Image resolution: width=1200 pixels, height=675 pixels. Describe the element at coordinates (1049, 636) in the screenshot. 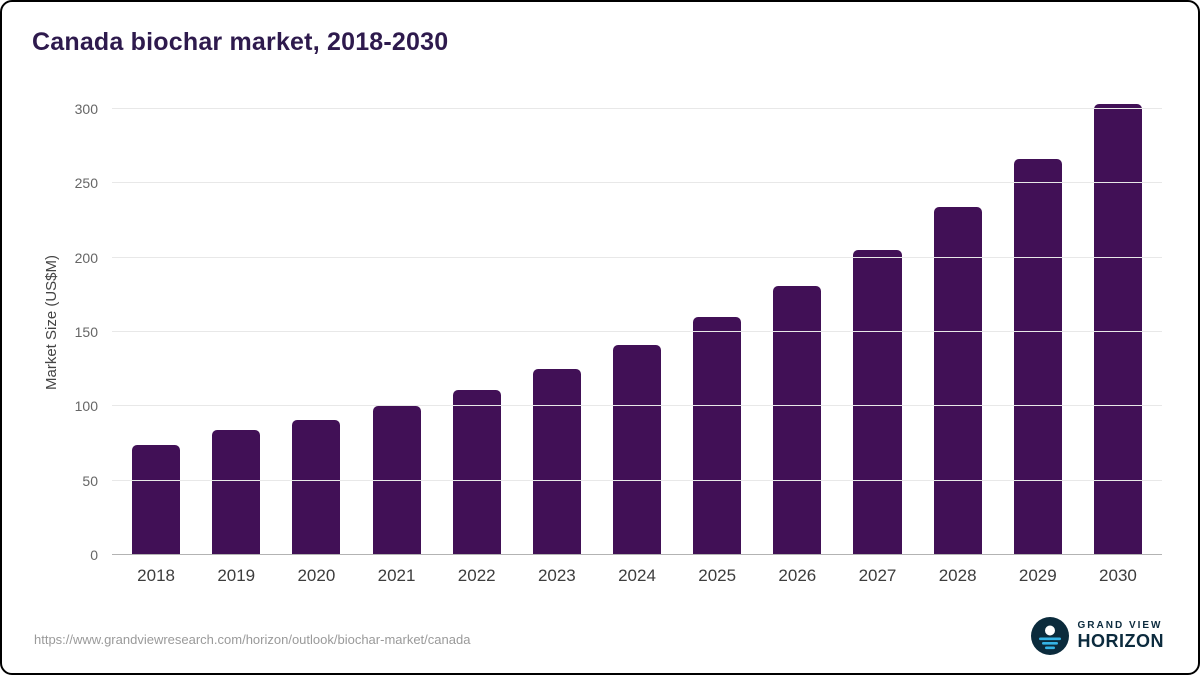

I see `horizon-logo-icon` at that location.